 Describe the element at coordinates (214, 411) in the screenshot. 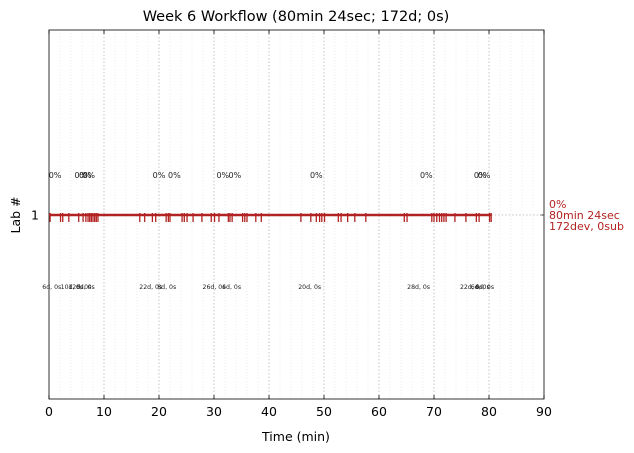

I see `x-tick-label: 30` at that location.